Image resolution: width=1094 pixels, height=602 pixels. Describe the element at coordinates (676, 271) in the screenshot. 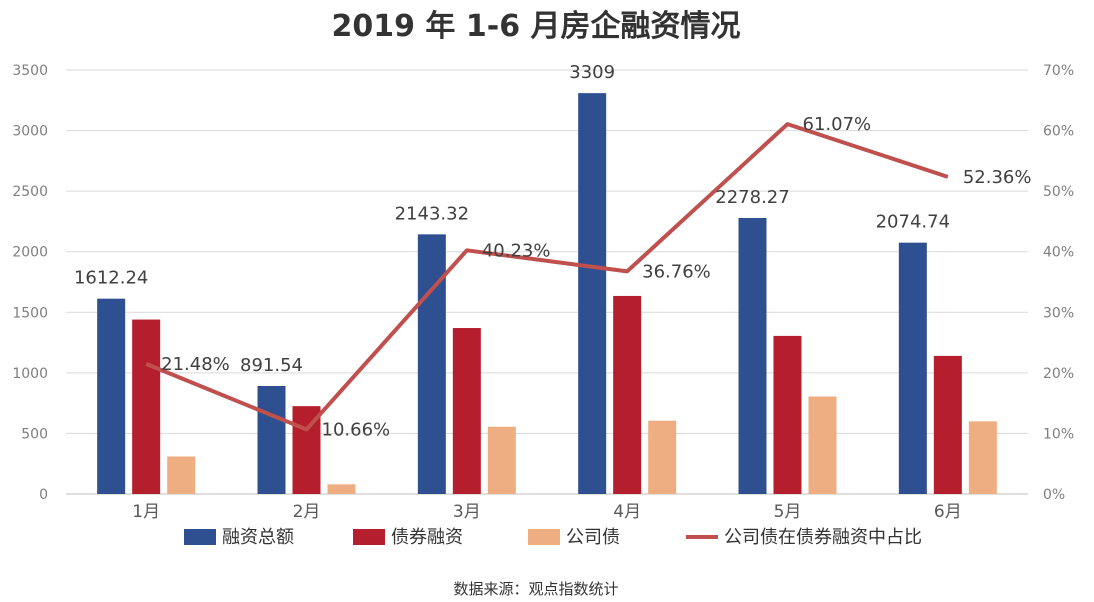

I see `ratio-value-label: 36.76%` at that location.